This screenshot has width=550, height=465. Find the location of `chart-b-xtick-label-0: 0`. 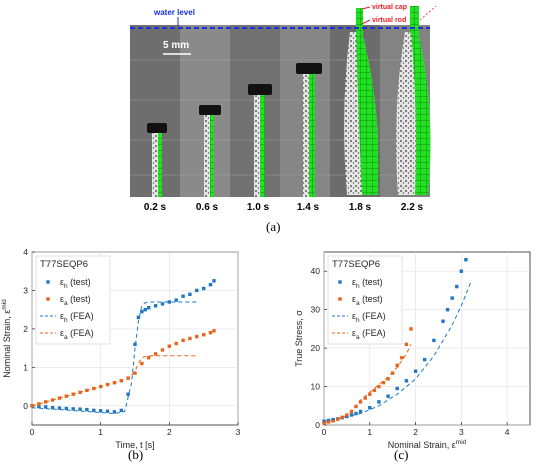

chart-b-xtick-label-0: 0 is located at coordinates (32, 432).